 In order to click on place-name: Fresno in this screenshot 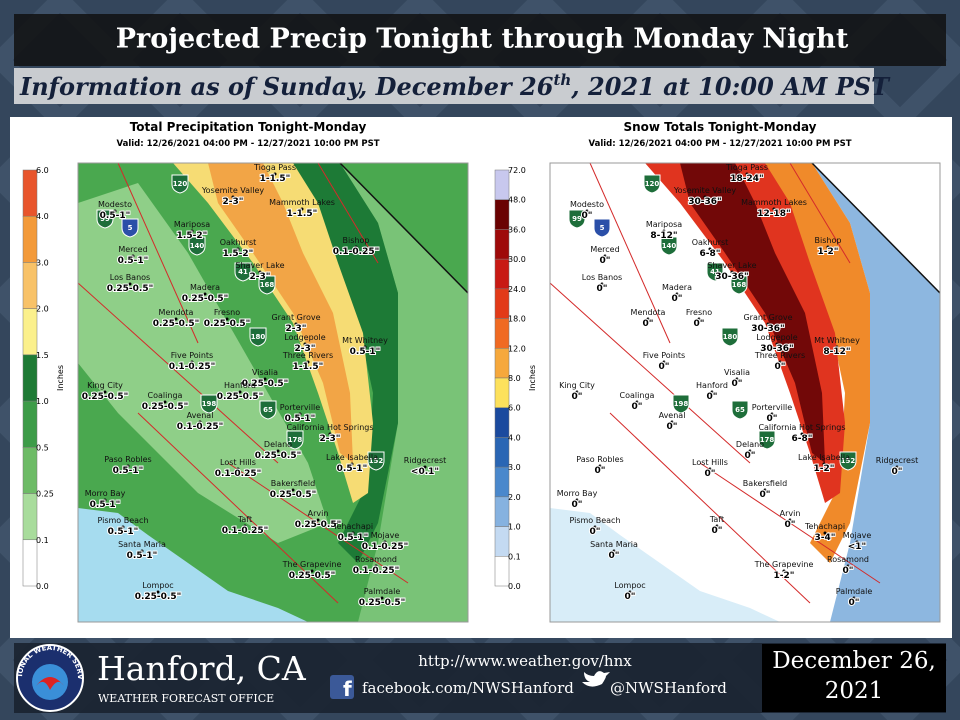, I will do `click(699, 312)`.